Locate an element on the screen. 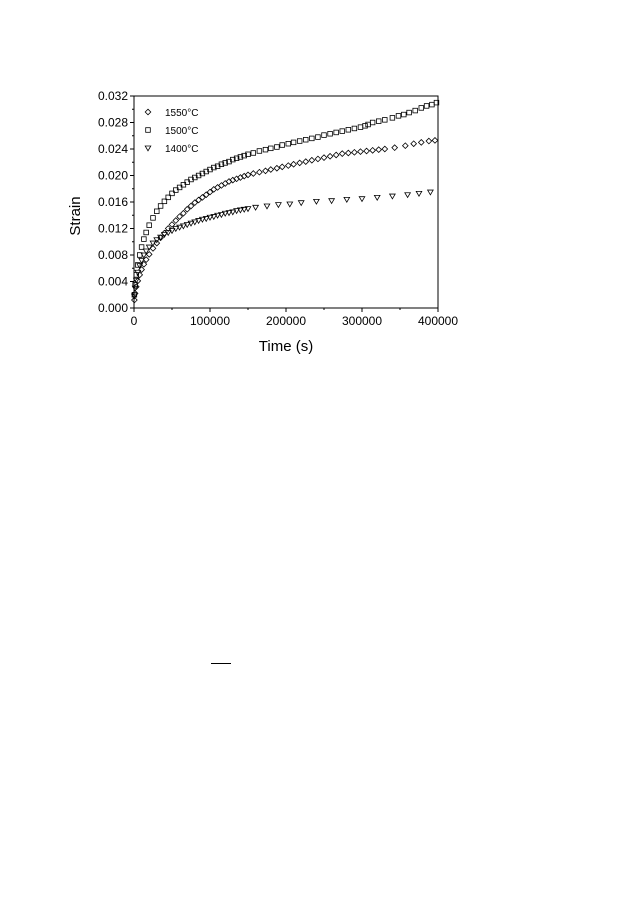 The height and width of the screenshot is (907, 643). legend: 1550°C 1500°C 1400°C is located at coordinates (171, 131).